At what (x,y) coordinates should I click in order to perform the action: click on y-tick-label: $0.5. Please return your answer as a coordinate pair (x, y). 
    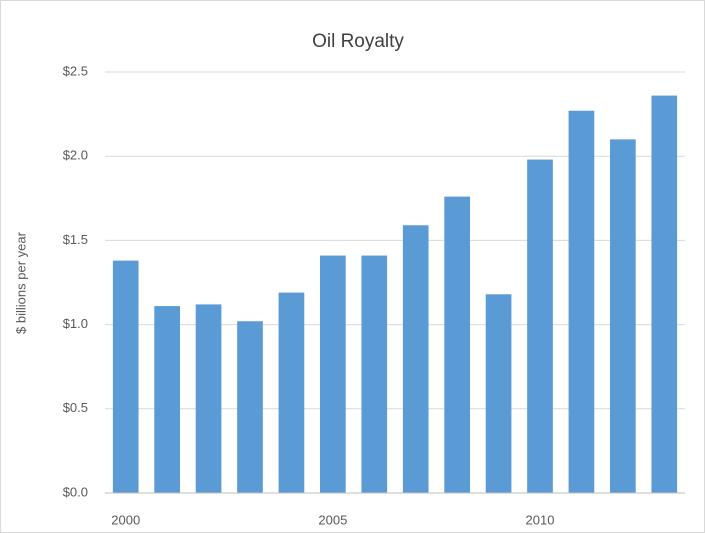
    Looking at the image, I should click on (75, 407).